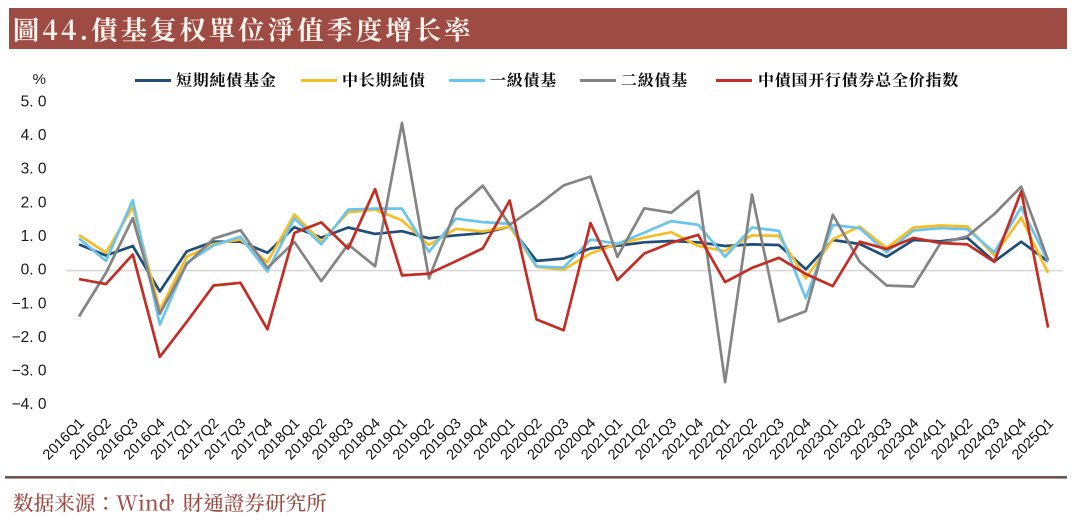  What do you see at coordinates (34, 202) in the screenshot?
I see `svg-text: 2. 0` at bounding box center [34, 202].